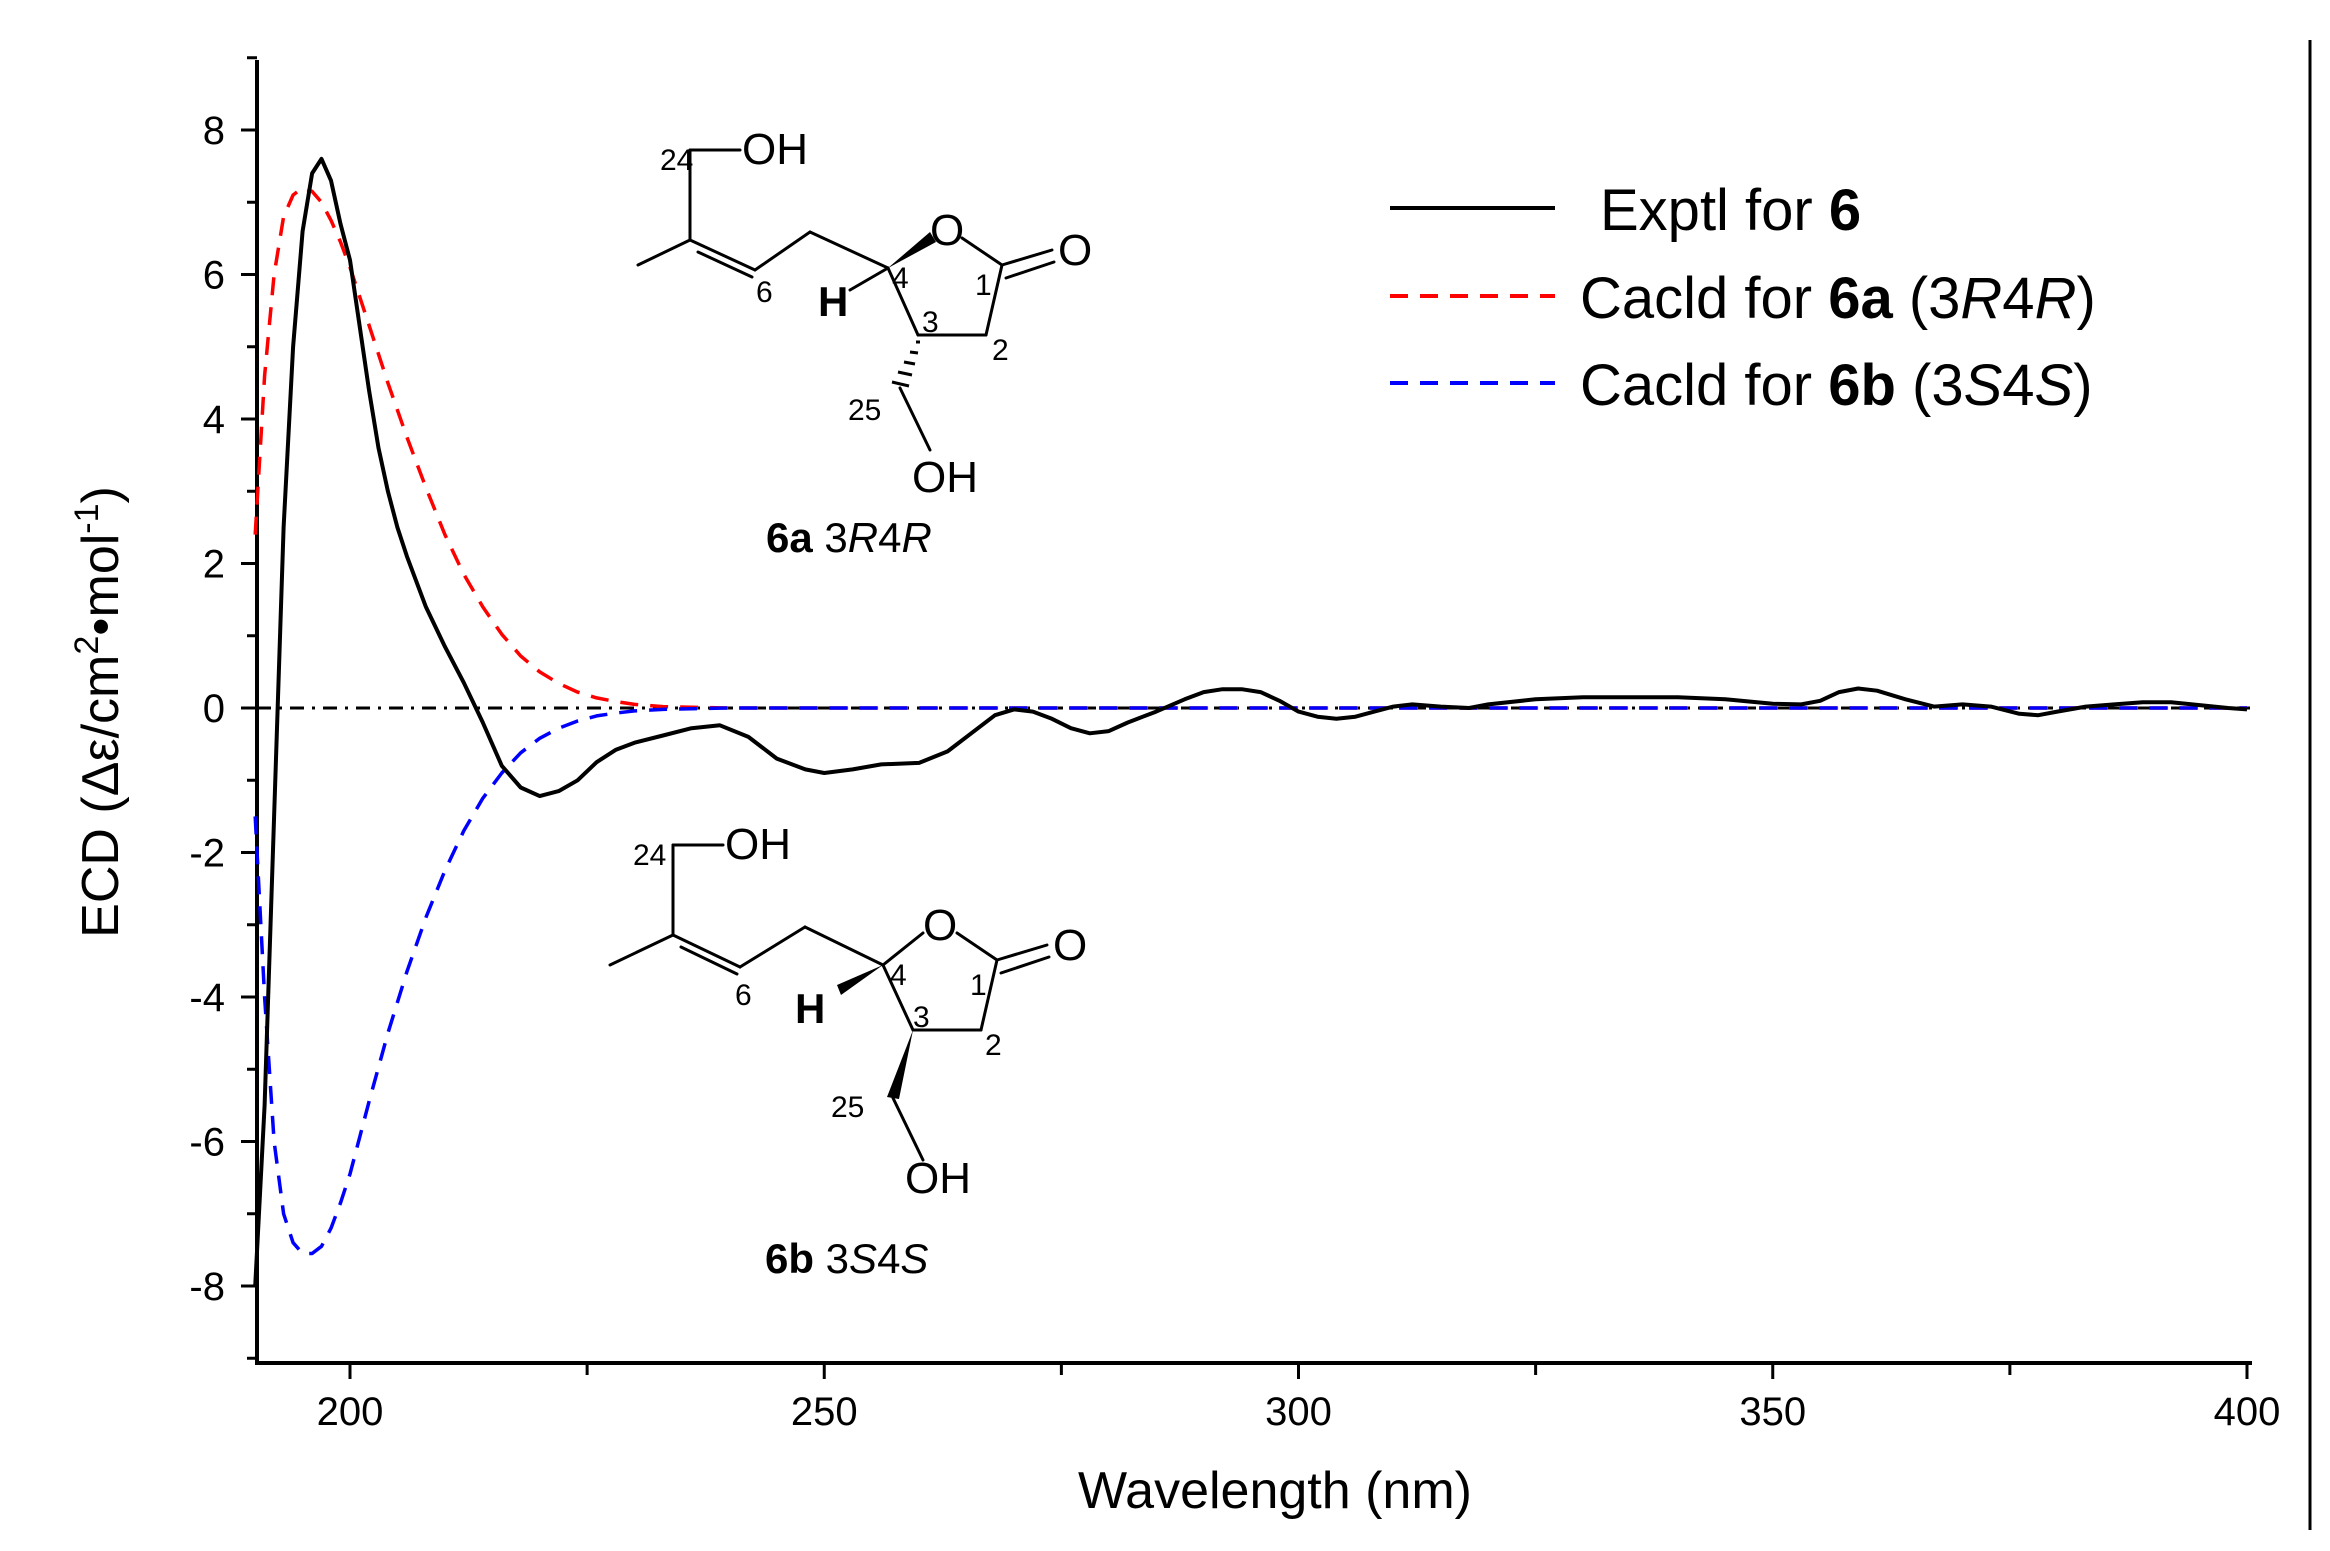  What do you see at coordinates (207, 998) in the screenshot?
I see `y-tick-label: -4` at bounding box center [207, 998].